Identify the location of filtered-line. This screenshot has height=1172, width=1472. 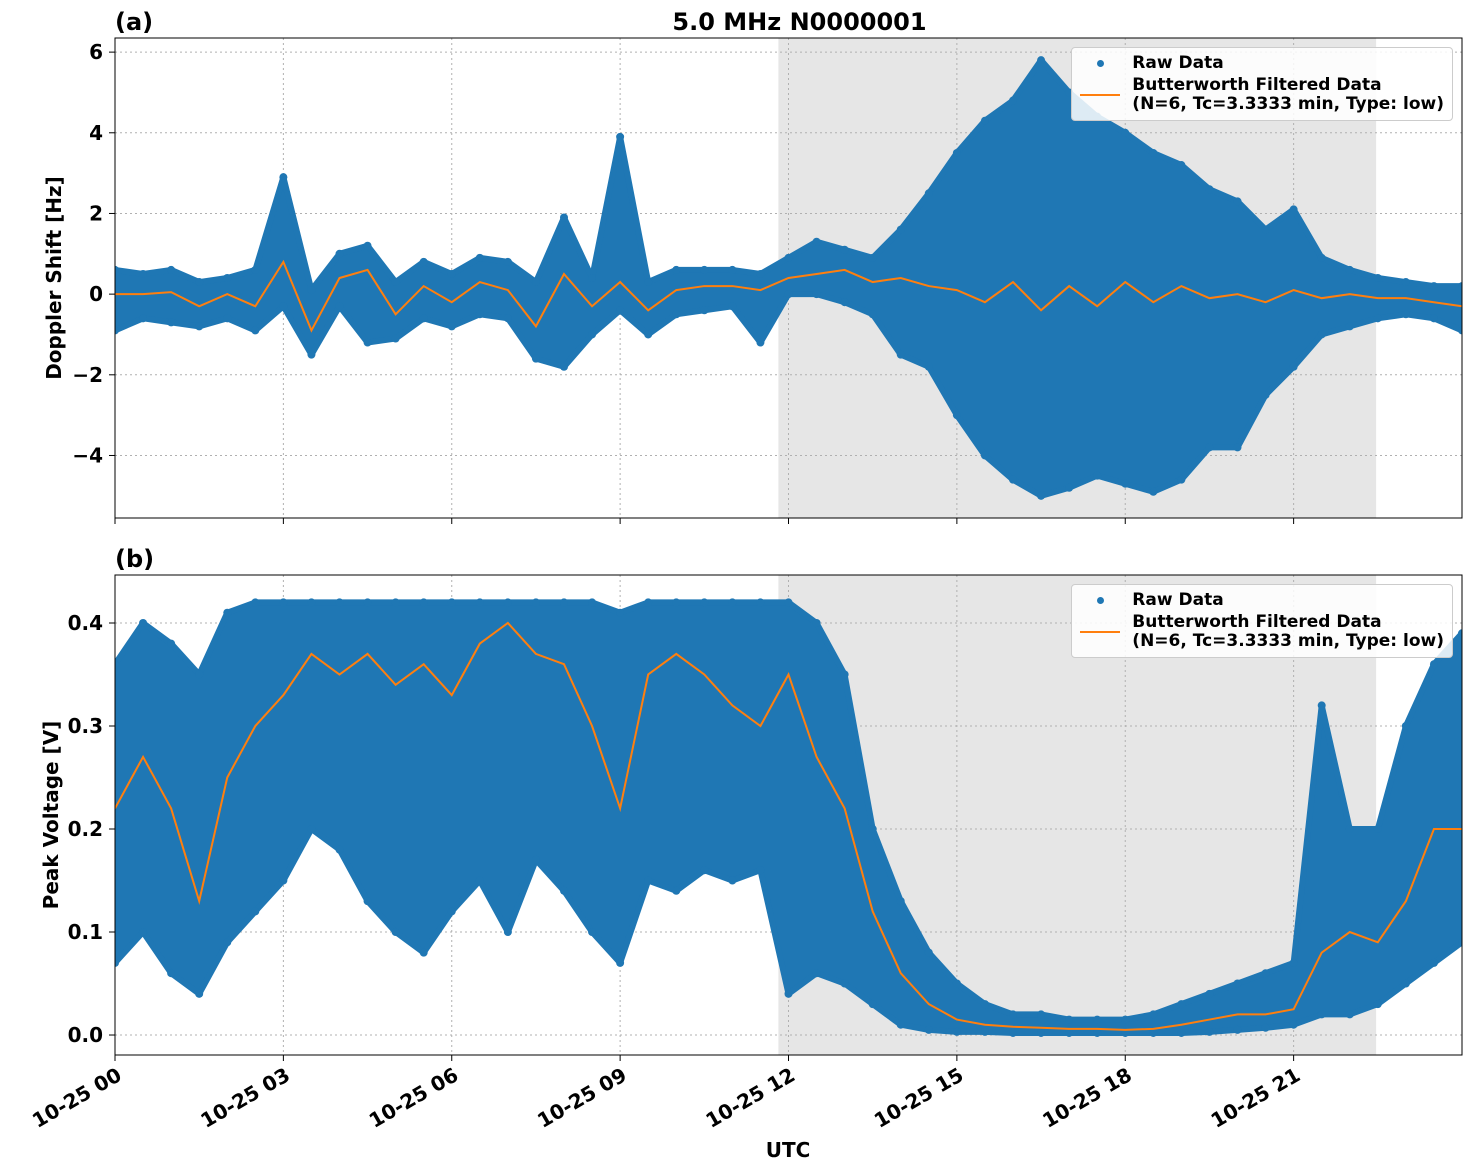
(788, 296).